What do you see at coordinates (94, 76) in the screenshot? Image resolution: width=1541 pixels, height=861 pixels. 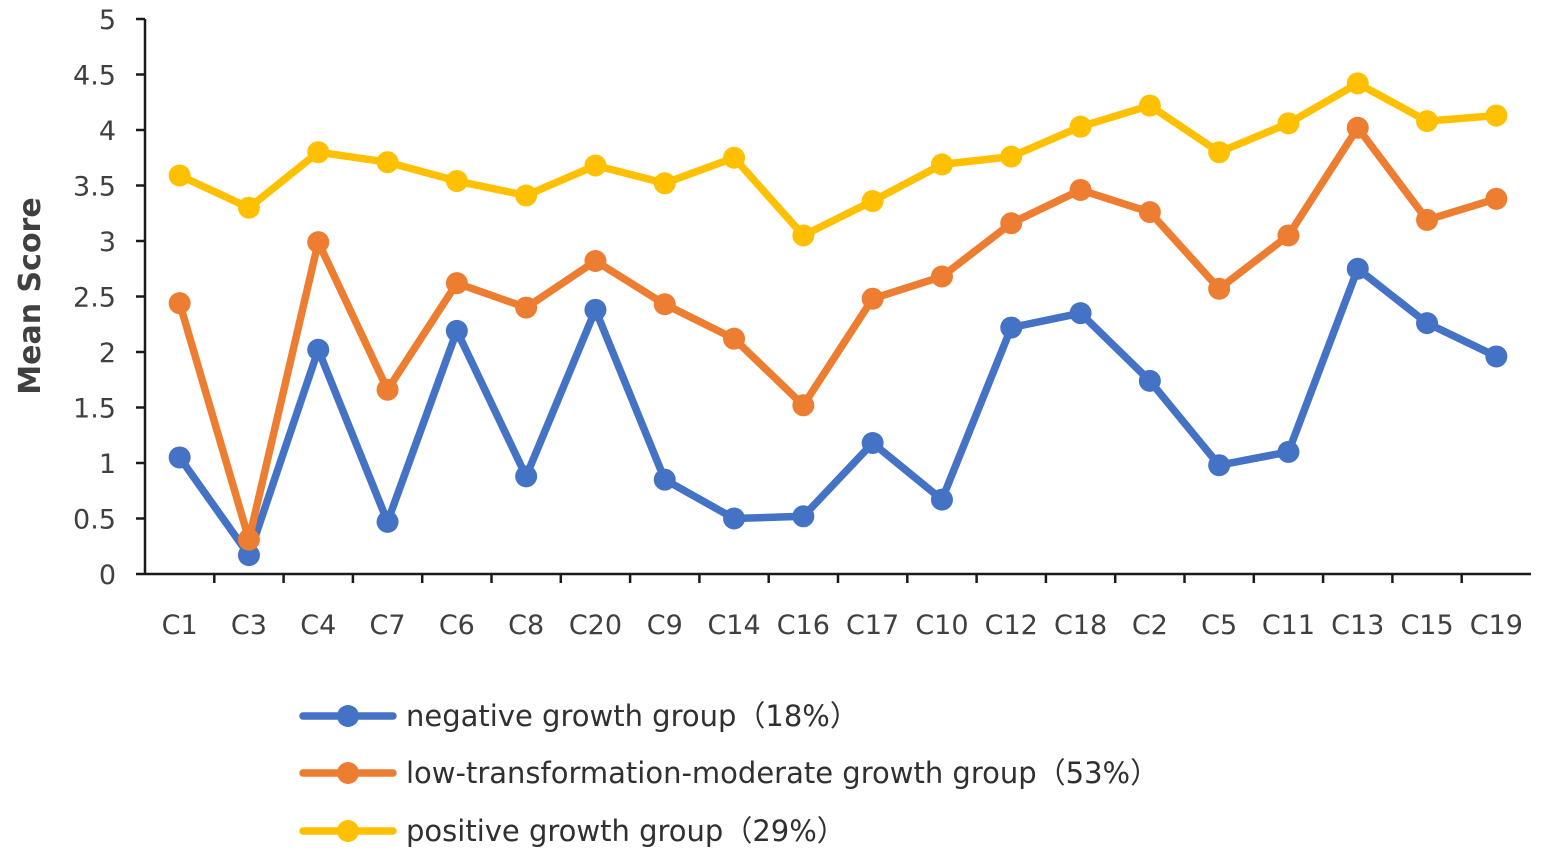 I see `y-tick-label: 4.5` at bounding box center [94, 76].